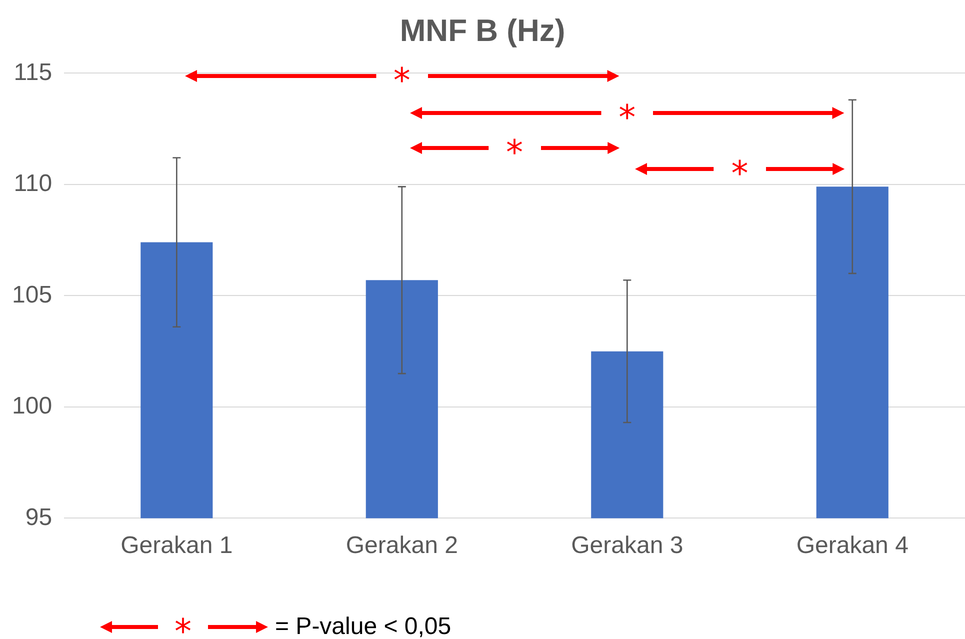 Image resolution: width=965 pixels, height=639 pixels. Describe the element at coordinates (32, 406) in the screenshot. I see `y-tick-label: 100` at that location.